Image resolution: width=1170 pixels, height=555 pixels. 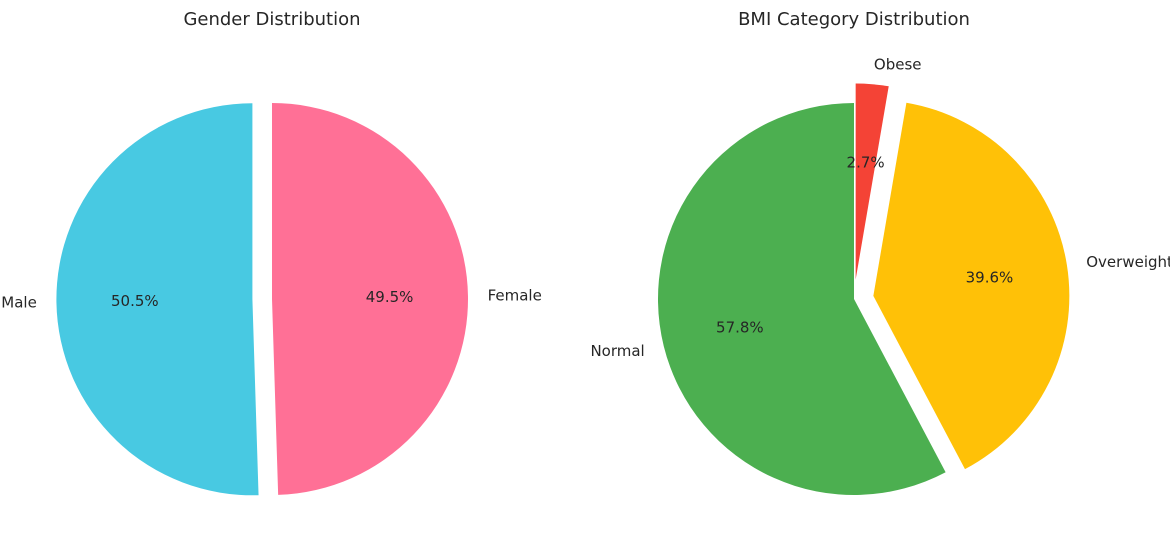 What do you see at coordinates (866, 162) in the screenshot?
I see `slice-percent-label: 2.7%` at bounding box center [866, 162].